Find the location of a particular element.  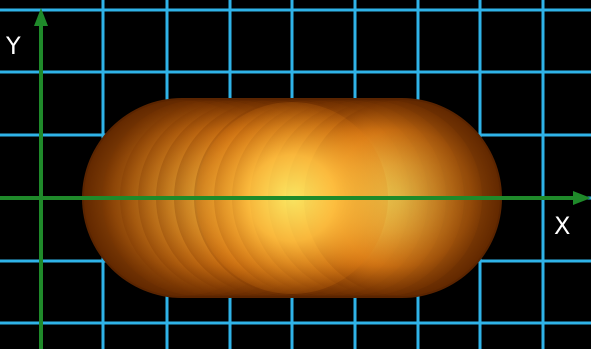

y-axis-arrowhead is located at coordinates (41, 17).